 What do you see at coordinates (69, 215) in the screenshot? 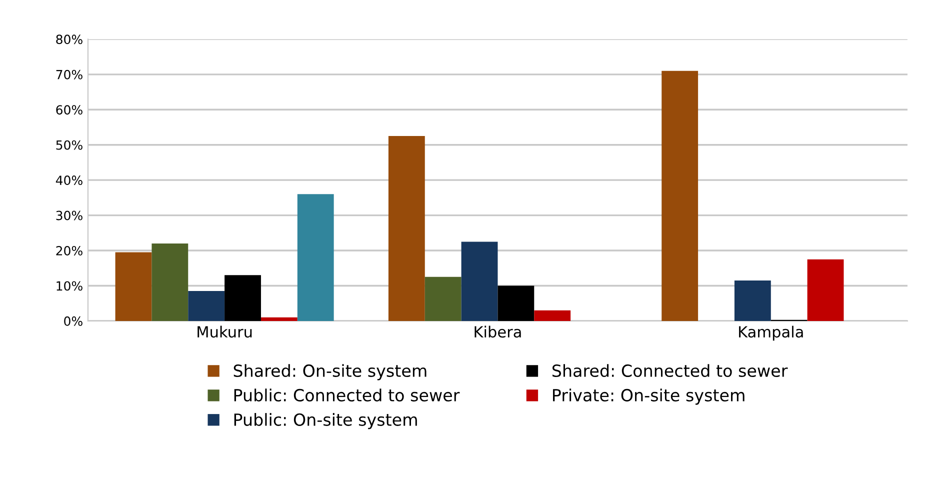
I see `y-tick-label: 30%` at bounding box center [69, 215].